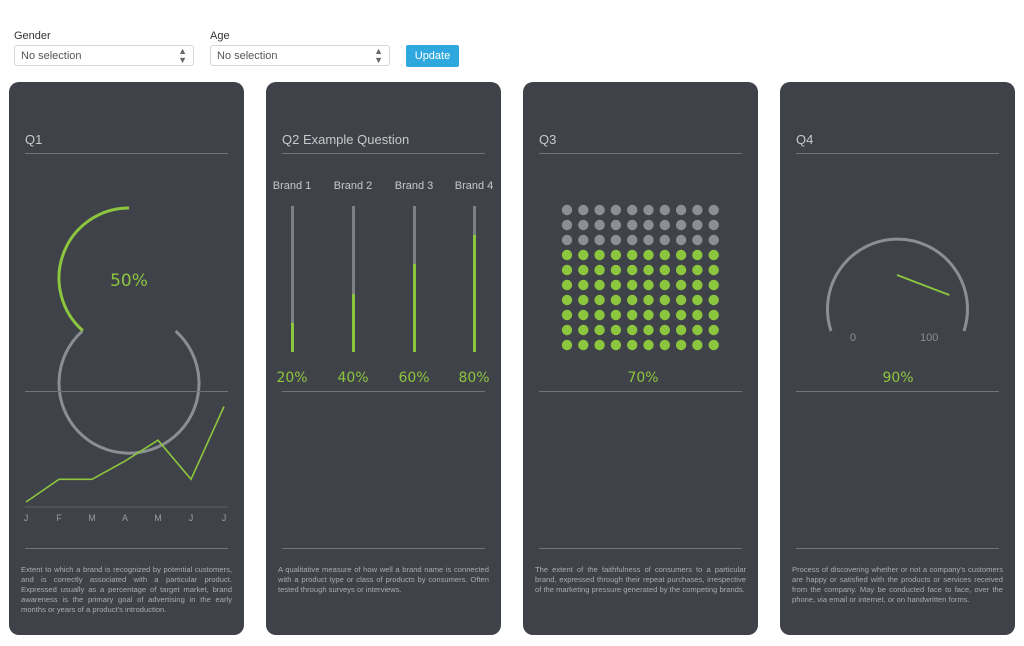 This screenshot has height=646, width=1024. Describe the element at coordinates (104, 55) in the screenshot. I see `gender-select: No selection ▲ ▼` at that location.